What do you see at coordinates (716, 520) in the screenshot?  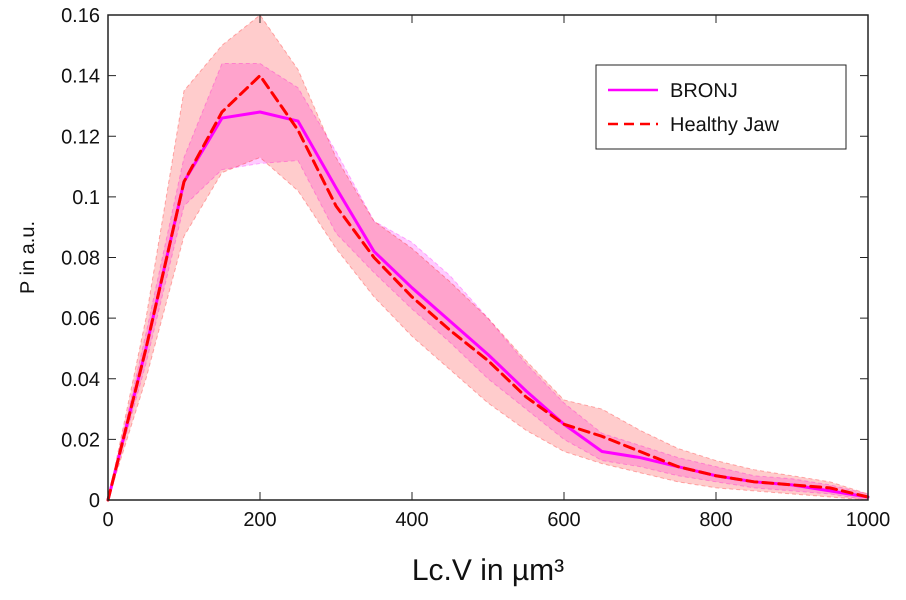 I see `x-tick-label: 800` at bounding box center [716, 520].